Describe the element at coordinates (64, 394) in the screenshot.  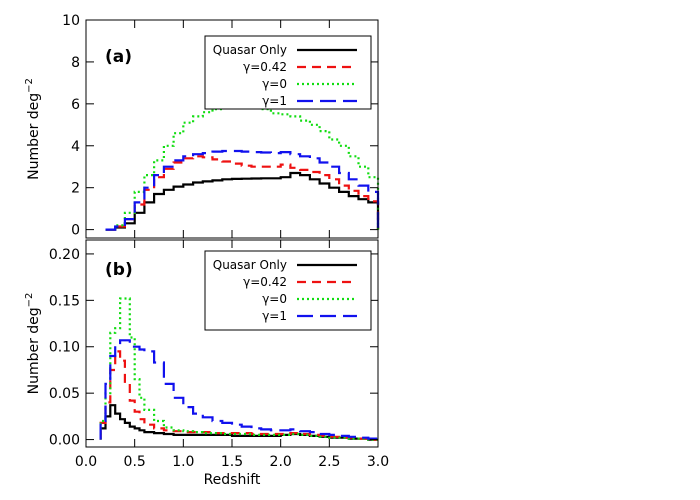
I see `y-tick-label: 0.05` at that location.